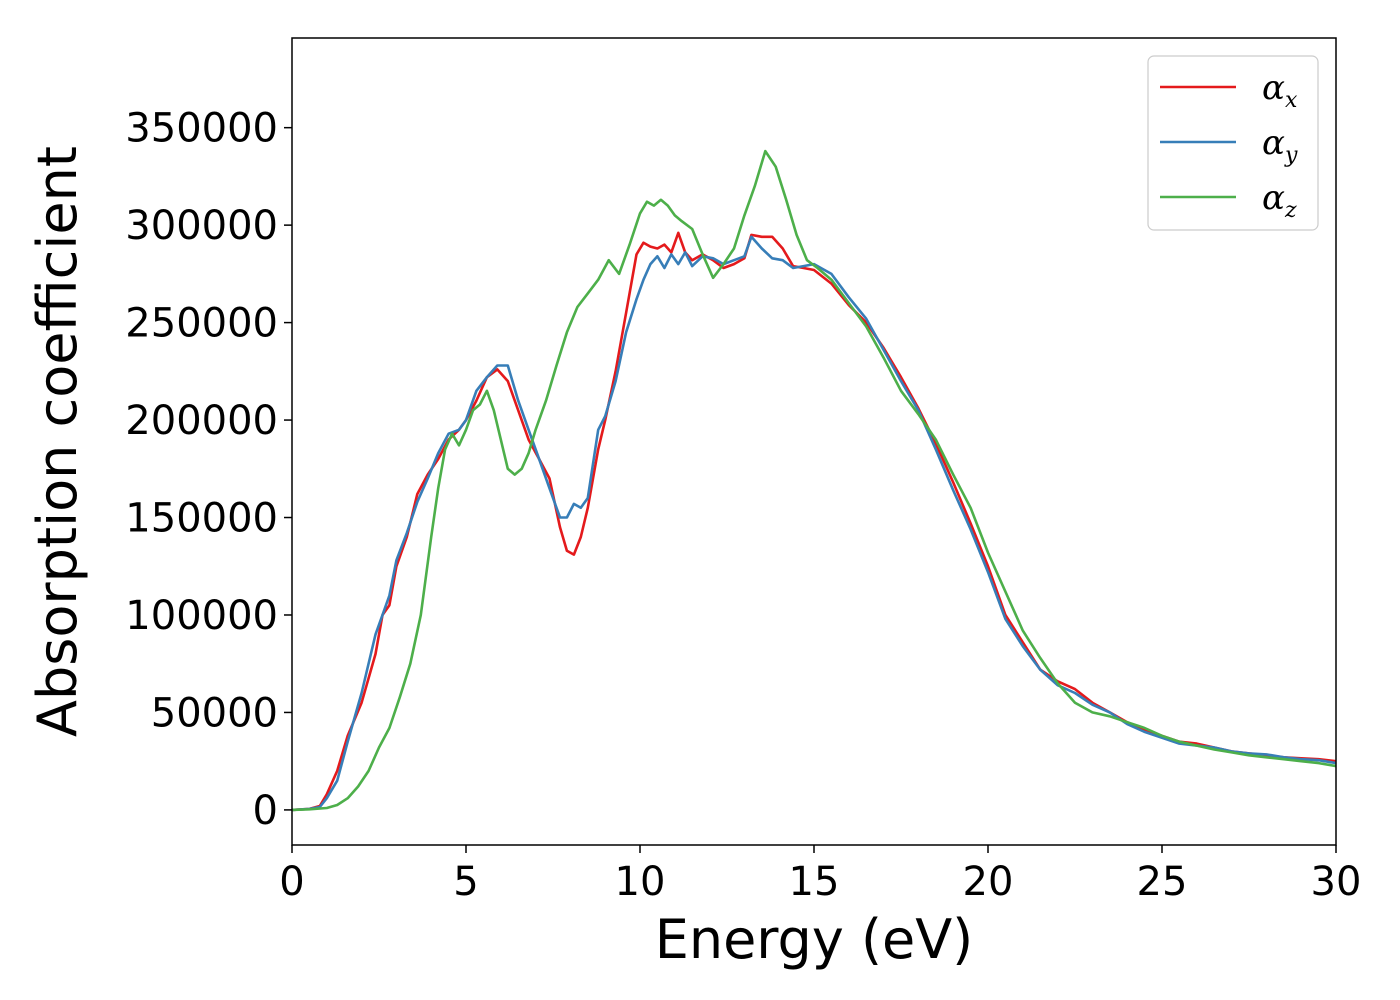 Image resolution: width=1400 pixels, height=1000 pixels. I want to click on y-tick-label: 0, so click(265, 811).